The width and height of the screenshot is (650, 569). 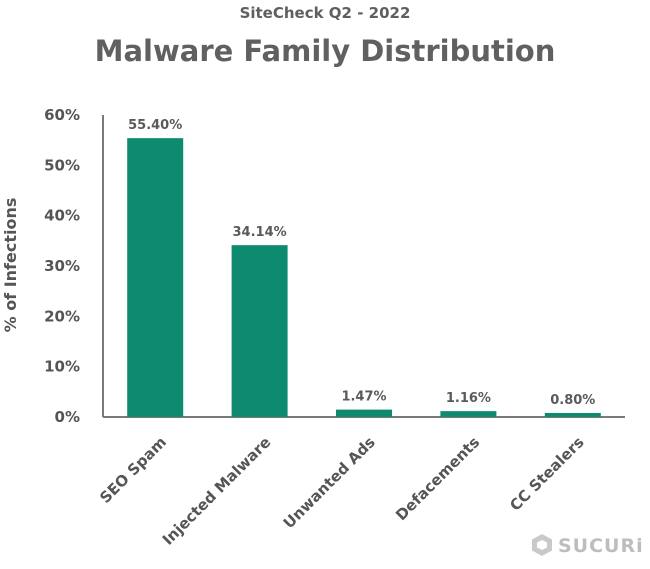 I want to click on y-tick-label: 50%, so click(x=62, y=165).